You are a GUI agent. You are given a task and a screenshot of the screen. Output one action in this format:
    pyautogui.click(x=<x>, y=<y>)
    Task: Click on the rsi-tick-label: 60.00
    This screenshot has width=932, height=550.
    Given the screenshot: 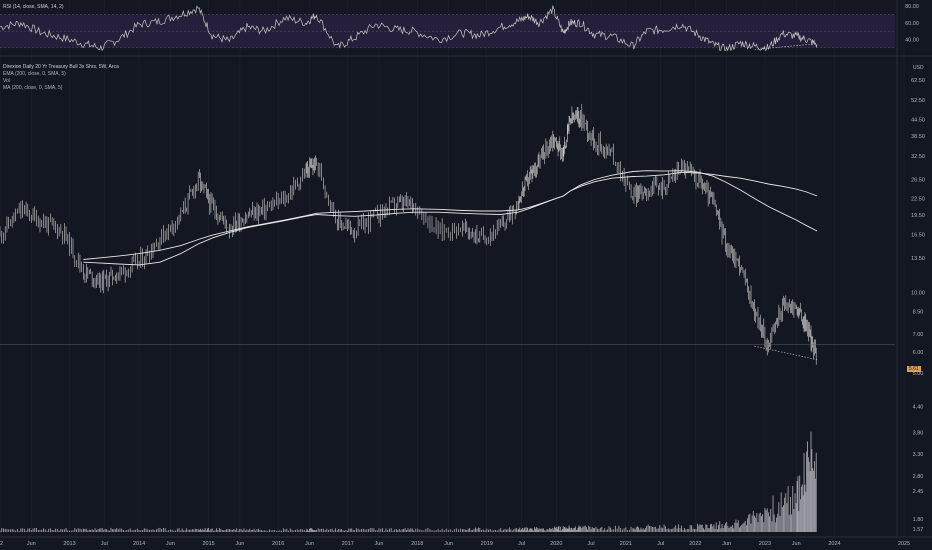 What is the action you would take?
    pyautogui.click(x=912, y=24)
    